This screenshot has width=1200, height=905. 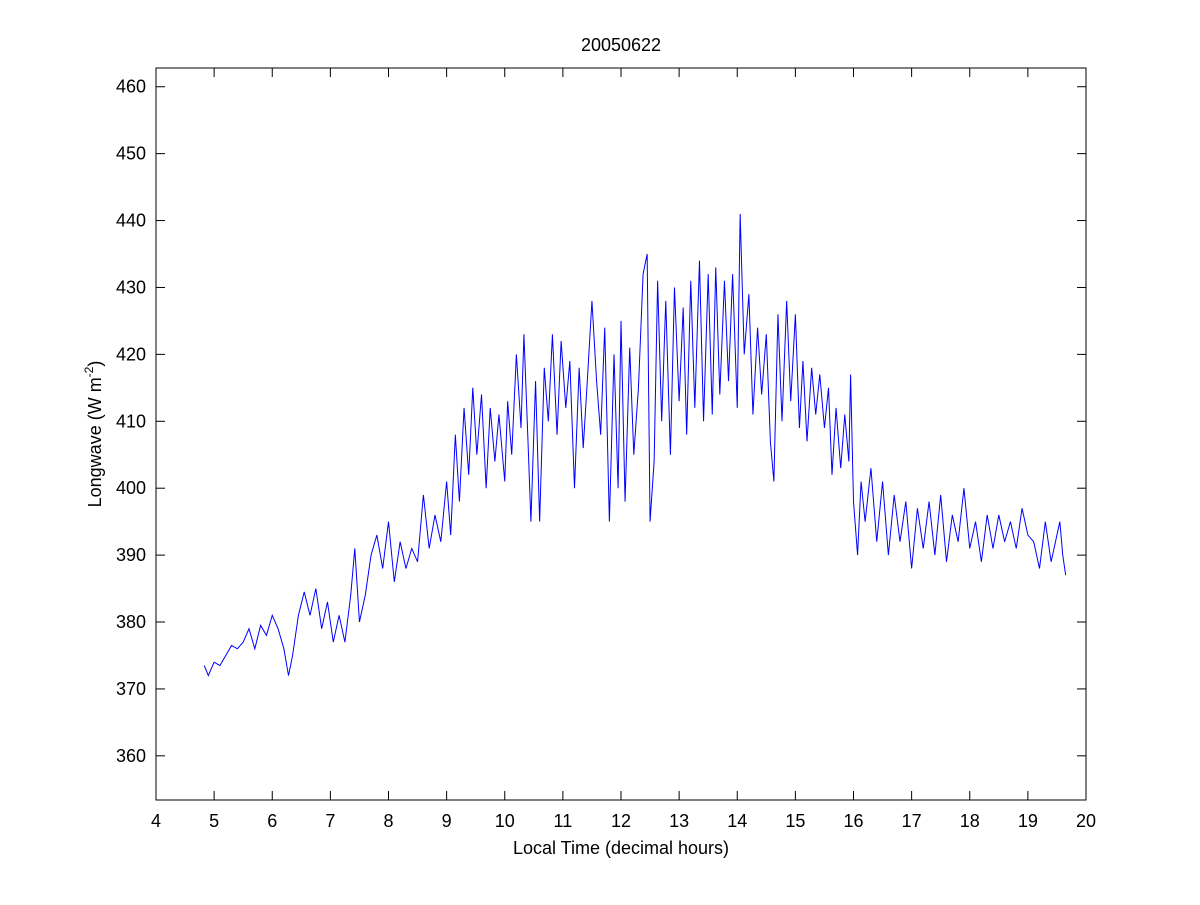 What do you see at coordinates (156, 821) in the screenshot?
I see `x-tick-label: 4` at bounding box center [156, 821].